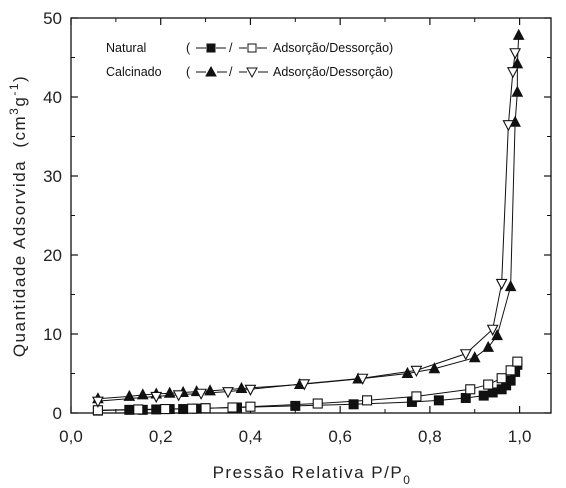  What do you see at coordinates (211, 71) in the screenshot?
I see `legend-marker-filled-triangle-up` at bounding box center [211, 71].